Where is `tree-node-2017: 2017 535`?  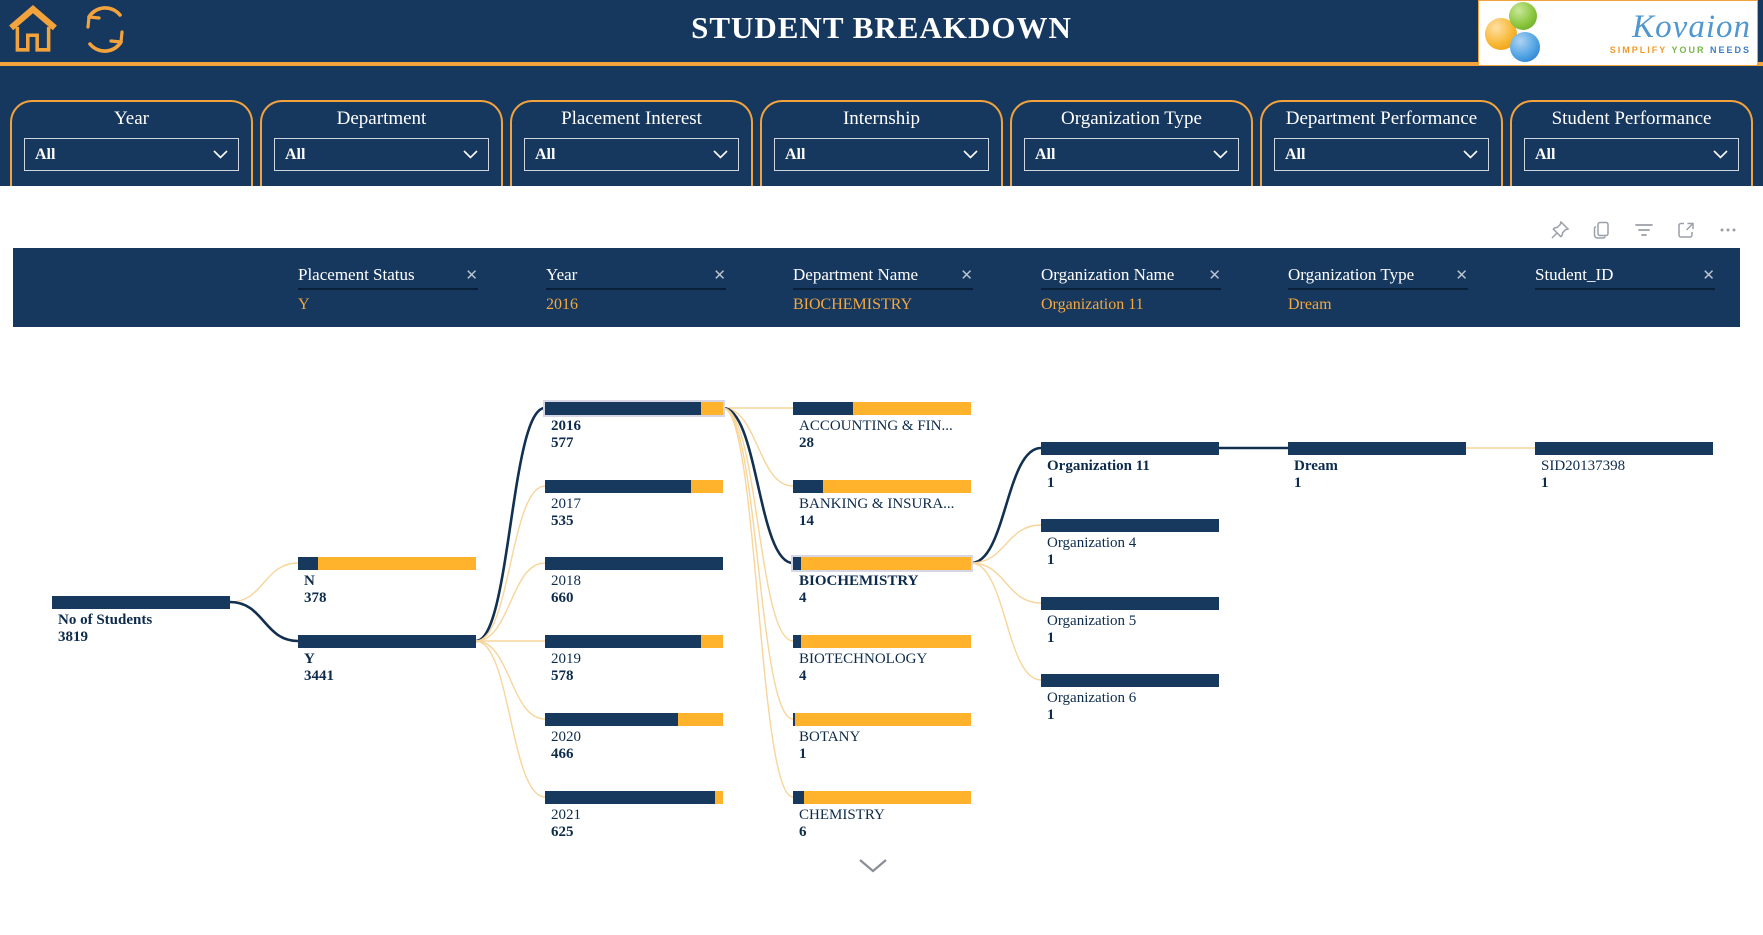
tree-node-2017: 2017 535 is located at coordinates (634, 505).